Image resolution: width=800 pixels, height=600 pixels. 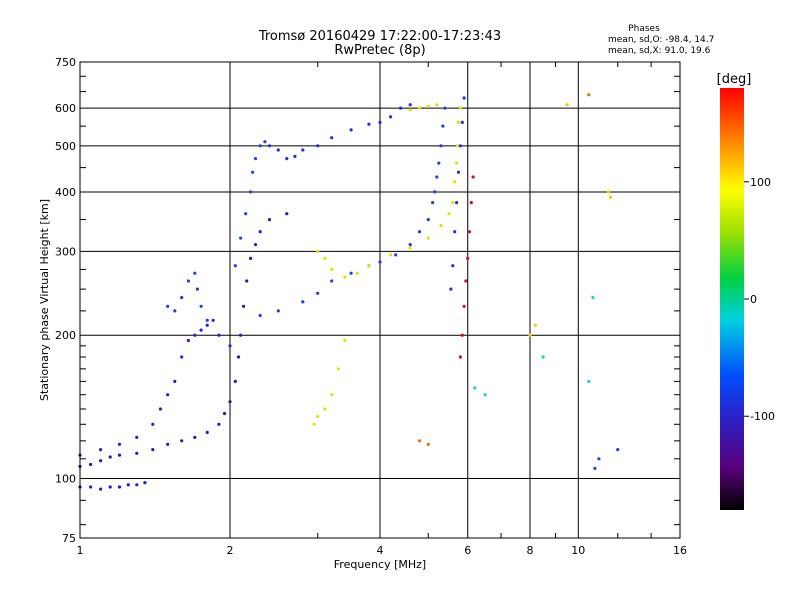 What do you see at coordinates (69, 538) in the screenshot?
I see `y-tick-label: 75` at bounding box center [69, 538].